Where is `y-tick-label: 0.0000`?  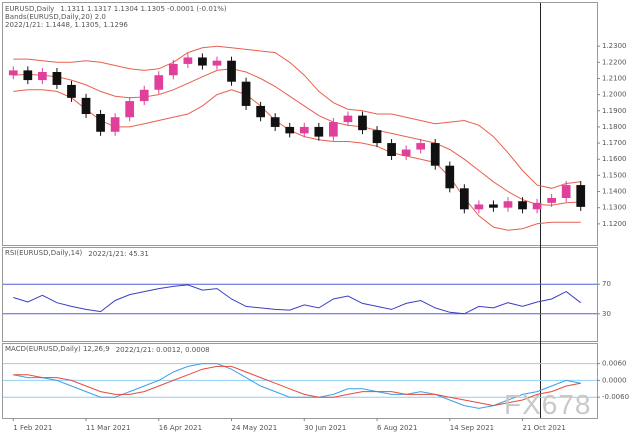 y-tick-label: 0.0000 is located at coordinates (614, 380).